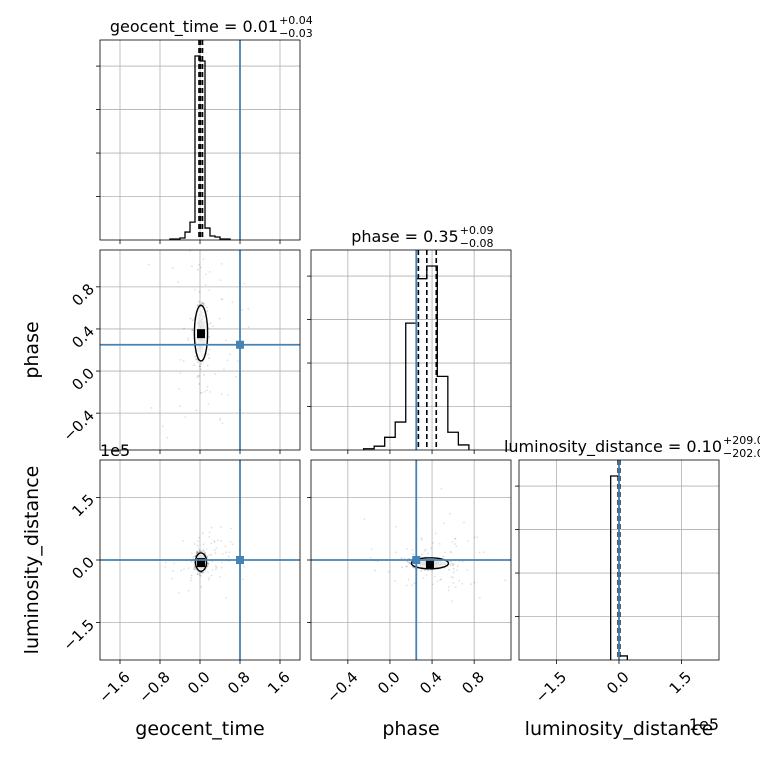 The height and width of the screenshot is (760, 760). Describe the element at coordinates (422, 237) in the screenshot. I see `panel-title-phase: phase = 0.35 +0.09−0.08` at that location.